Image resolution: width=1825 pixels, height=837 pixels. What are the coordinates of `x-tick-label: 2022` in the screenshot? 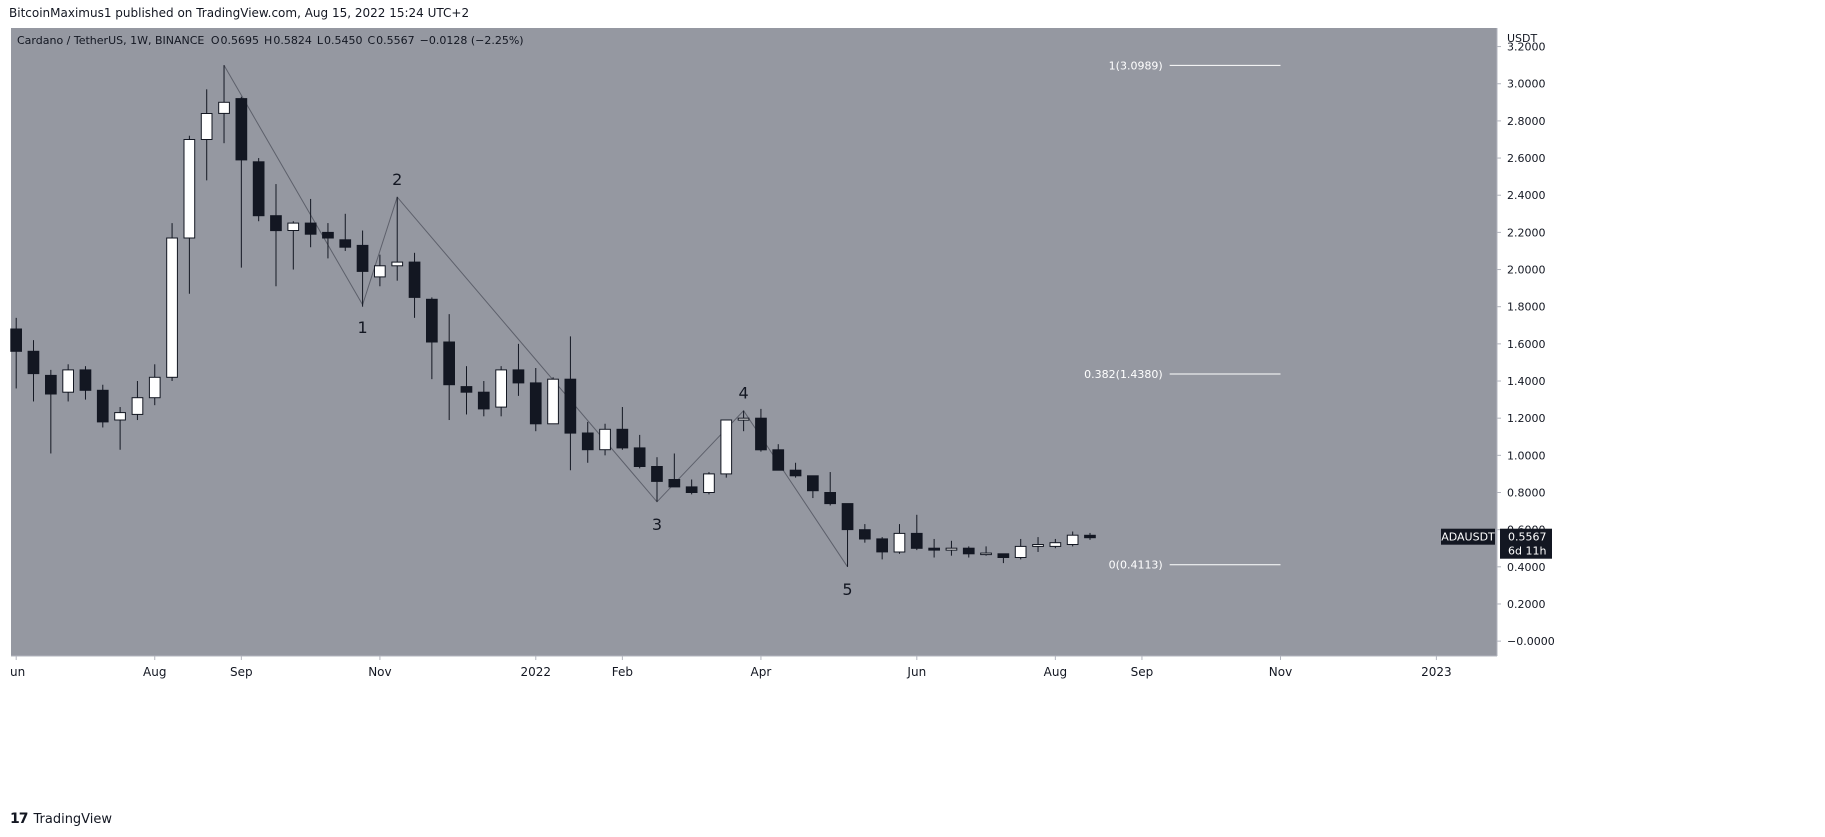 It's located at (536, 672).